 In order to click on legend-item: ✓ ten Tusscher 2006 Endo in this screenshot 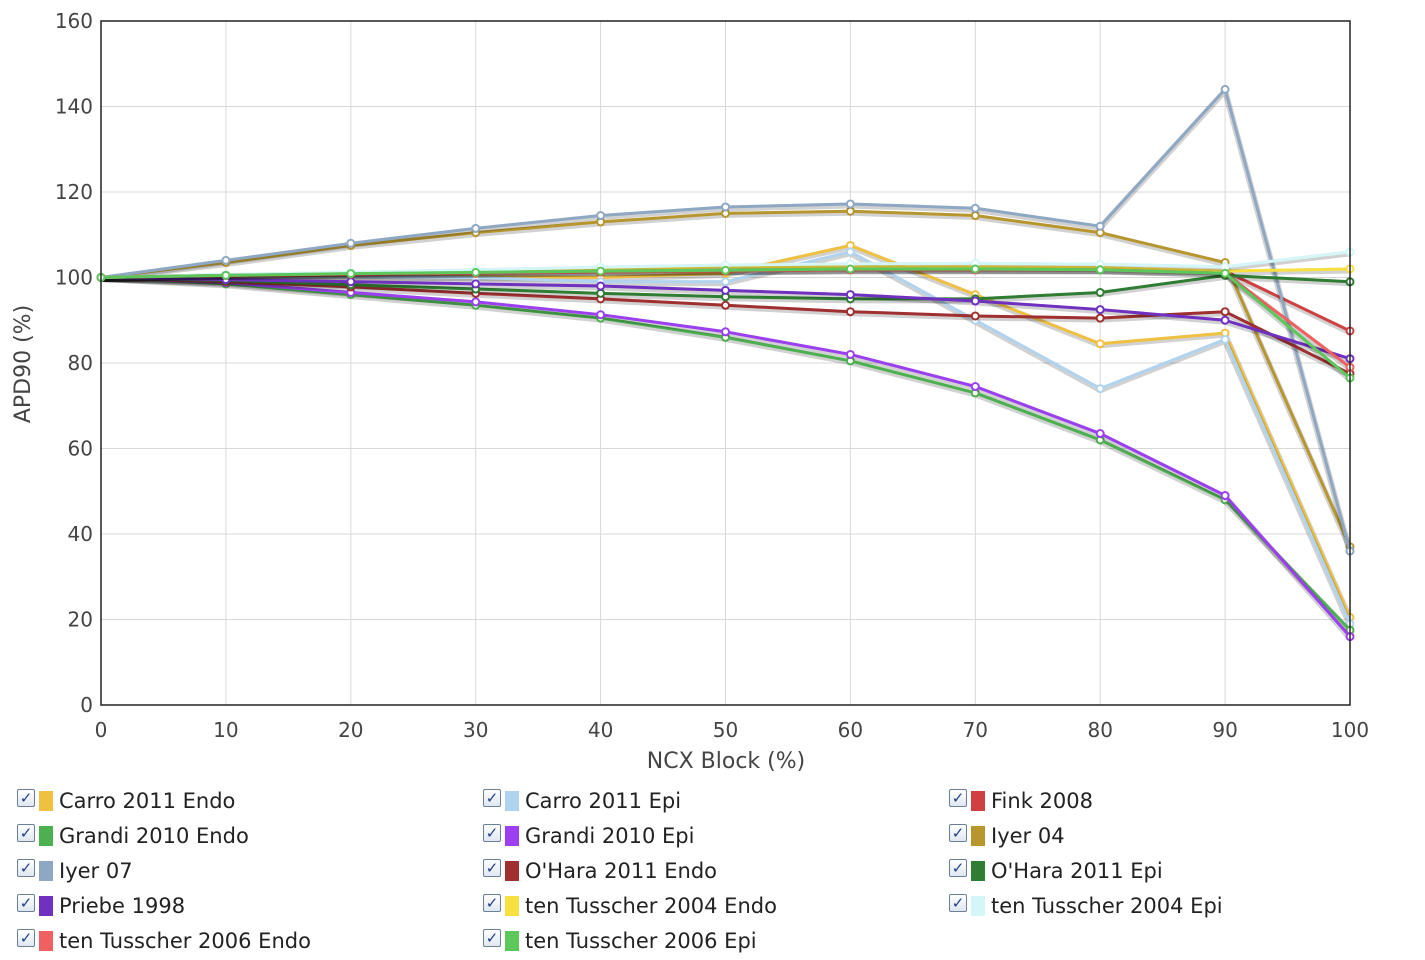, I will do `click(164, 941)`.